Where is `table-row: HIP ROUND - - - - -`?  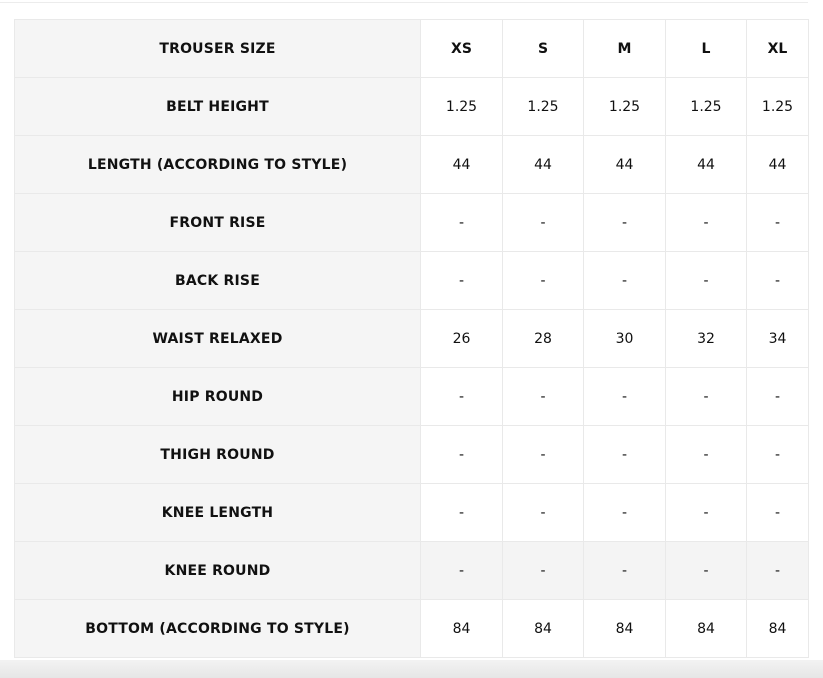
table-row: HIP ROUND - - - - - is located at coordinates (411, 396).